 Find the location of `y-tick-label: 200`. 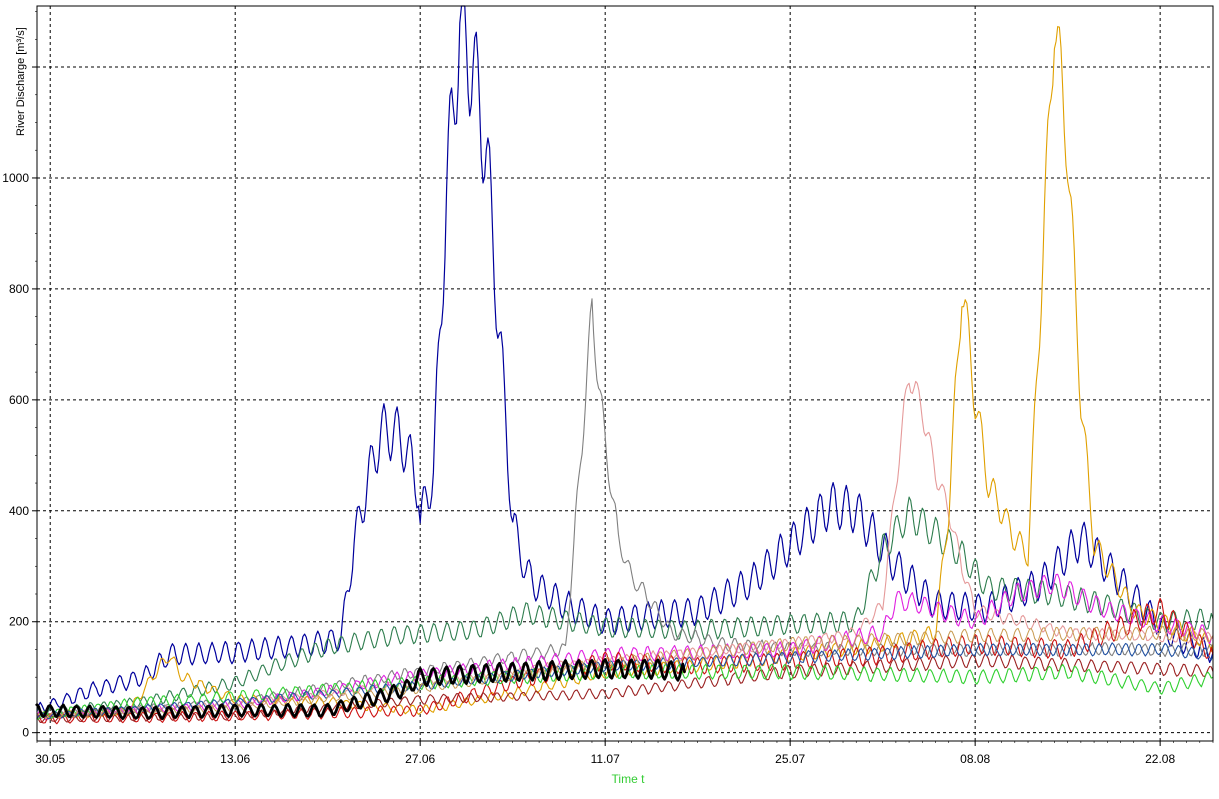

y-tick-label: 200 is located at coordinates (19, 622).